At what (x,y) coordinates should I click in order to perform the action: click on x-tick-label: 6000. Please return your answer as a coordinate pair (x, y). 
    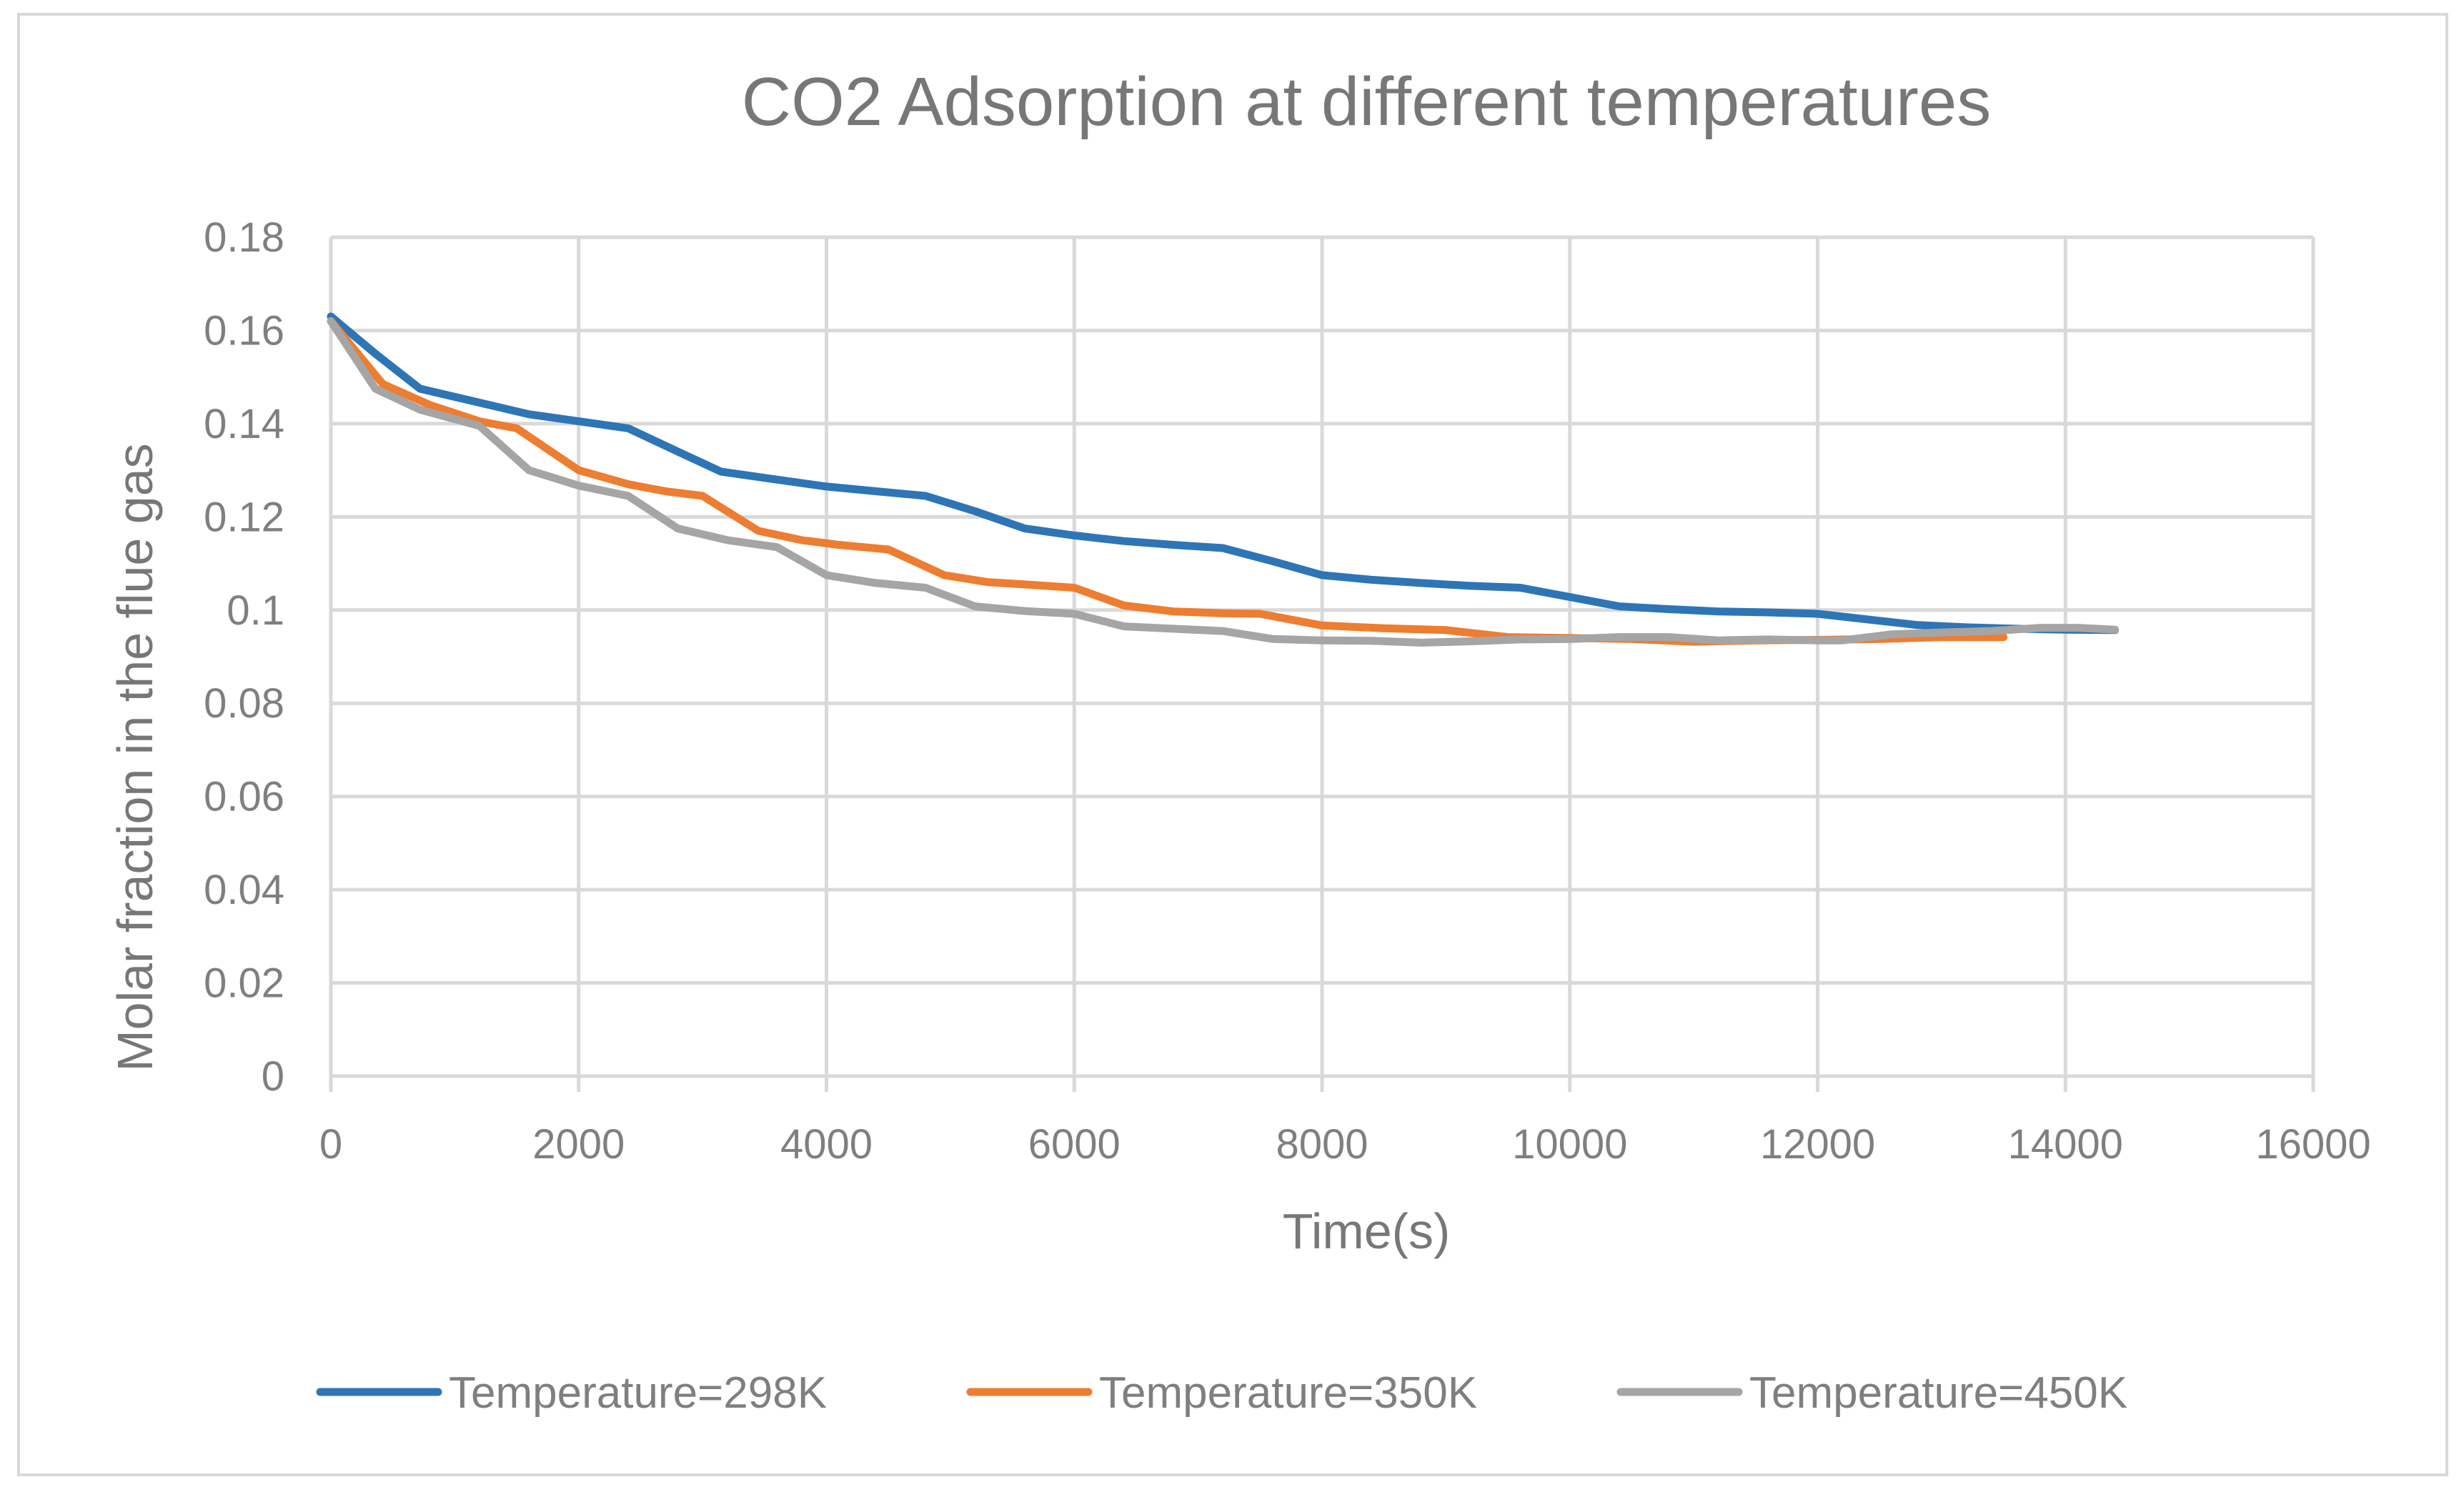
    Looking at the image, I should click on (1074, 1144).